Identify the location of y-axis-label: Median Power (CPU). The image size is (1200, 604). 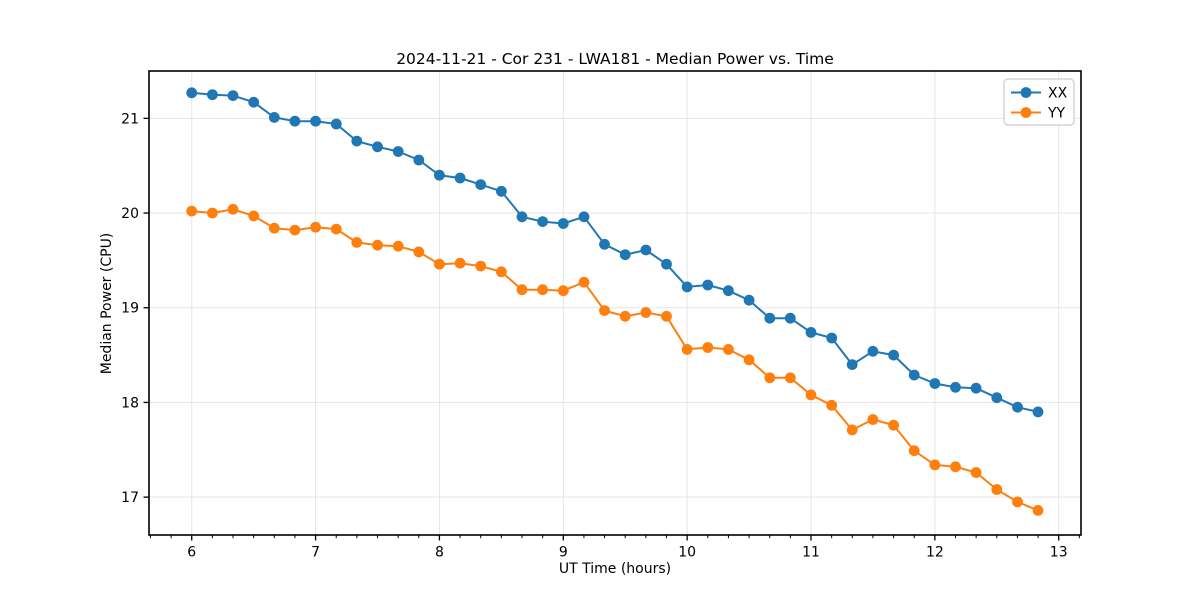
(107, 304).